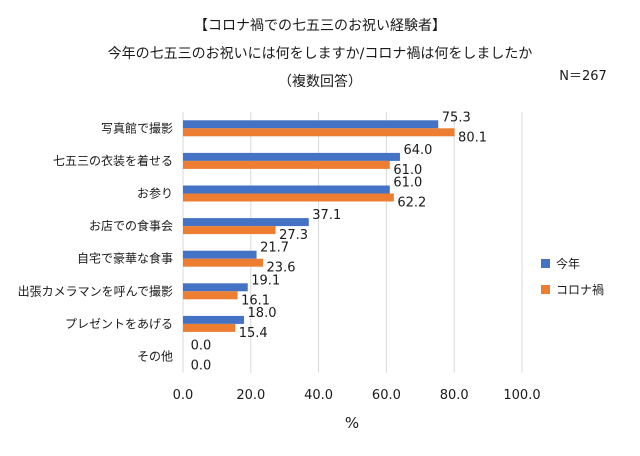 This screenshot has width=640, height=456. I want to click on x-axis-ticks: 0.0 20.0 40.0 60.0 80.0 100.0, so click(357, 395).